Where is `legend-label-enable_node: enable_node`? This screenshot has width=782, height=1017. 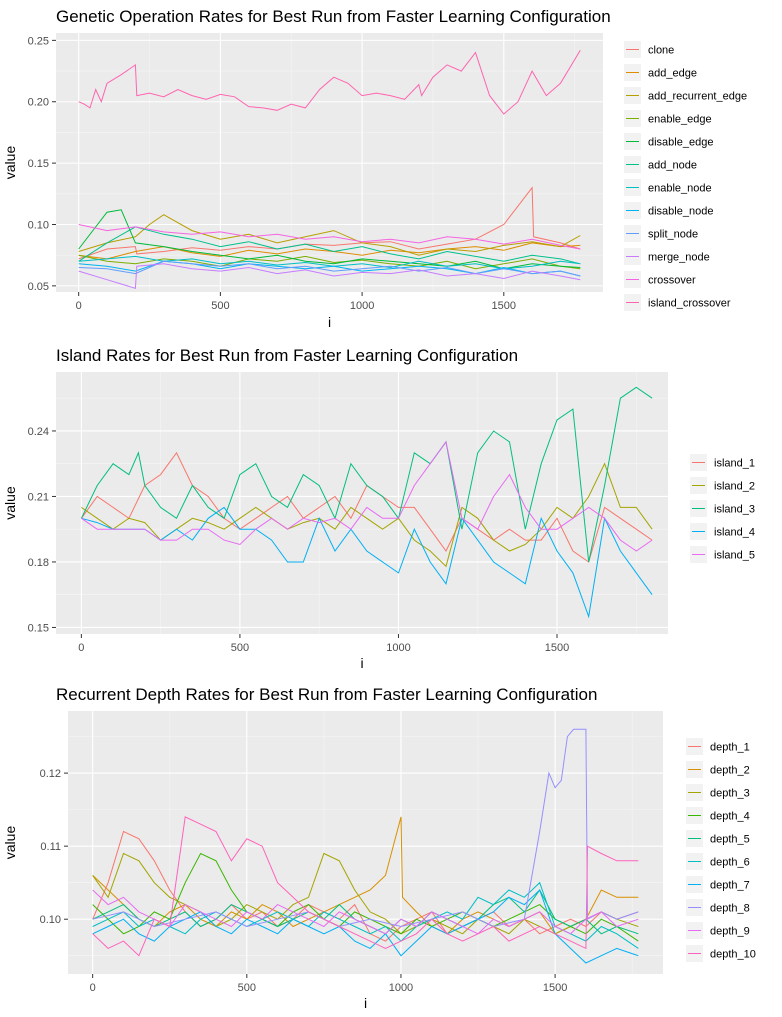
legend-label-enable_node: enable_node is located at coordinates (680, 189).